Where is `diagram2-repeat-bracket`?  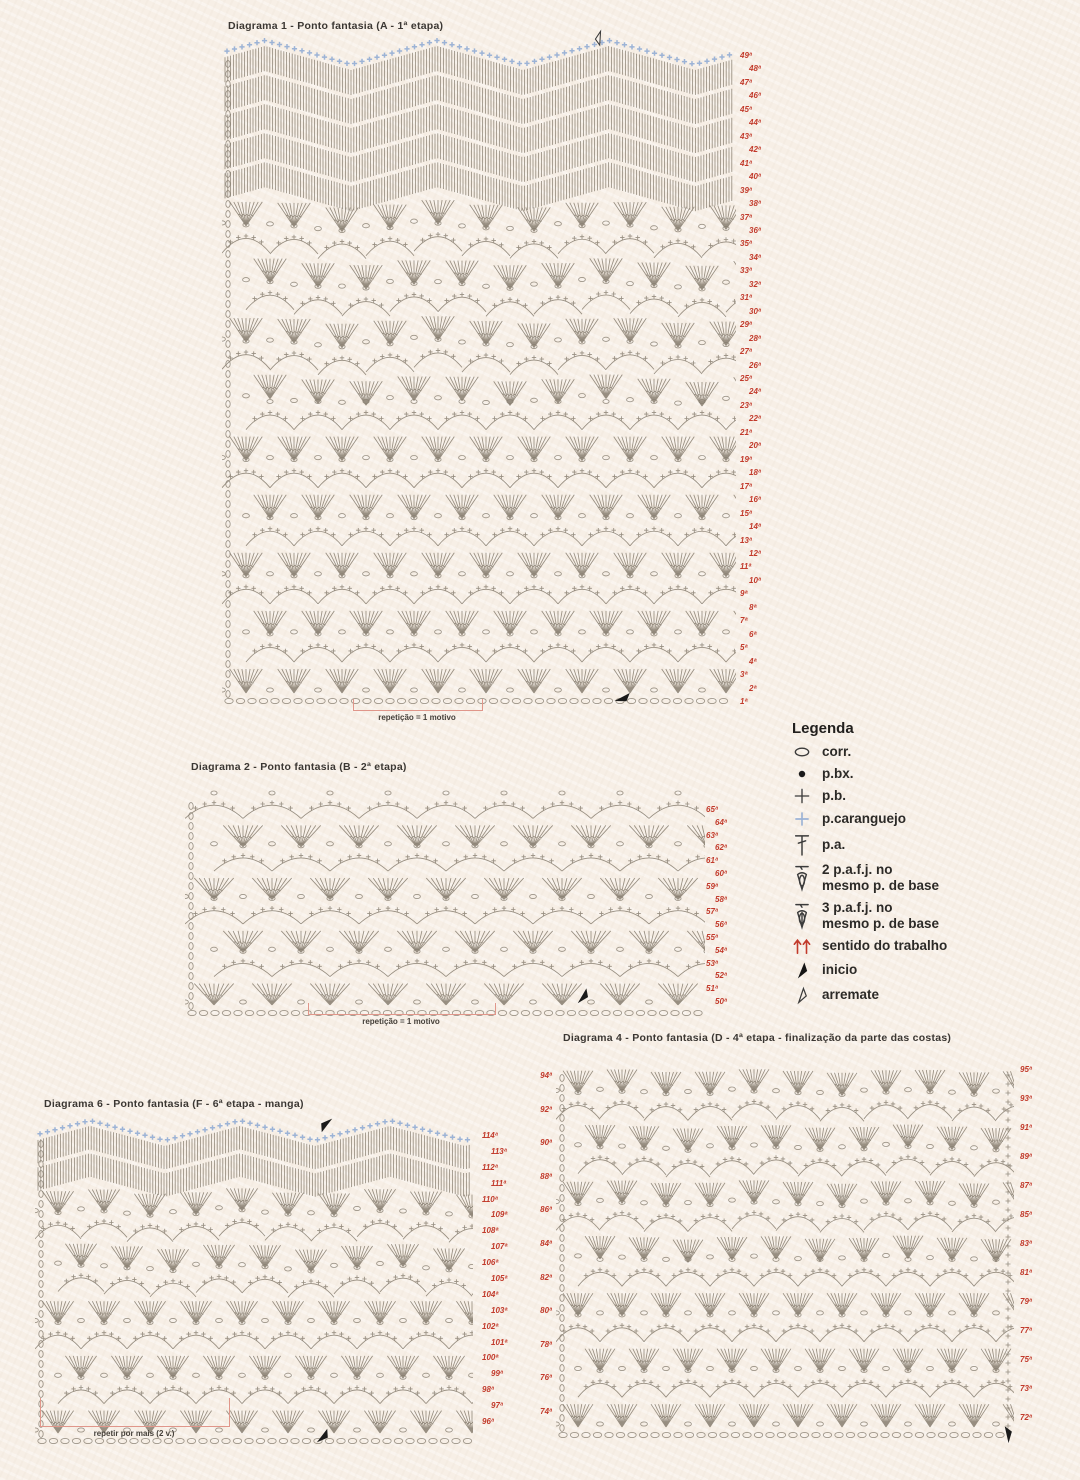 diagram2-repeat-bracket is located at coordinates (402, 1009).